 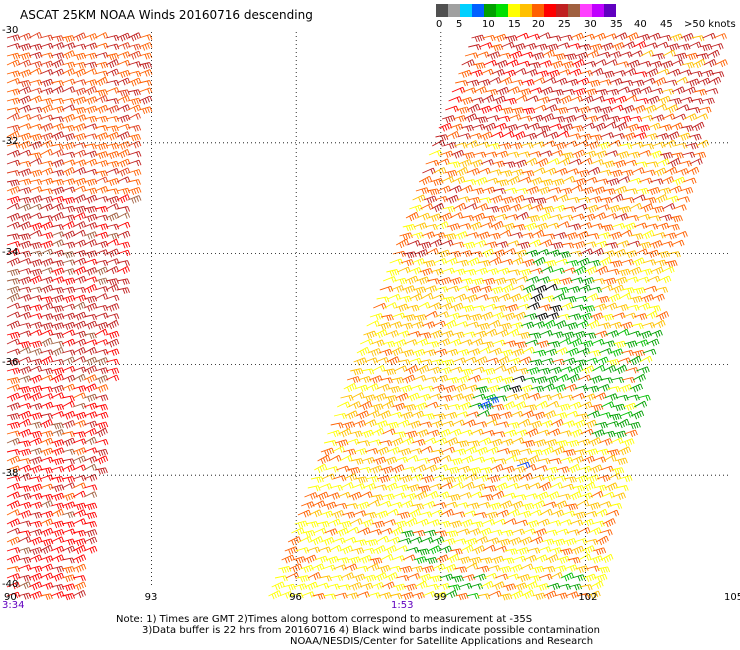 I want to click on colorbar-swatches, so click(x=526, y=10).